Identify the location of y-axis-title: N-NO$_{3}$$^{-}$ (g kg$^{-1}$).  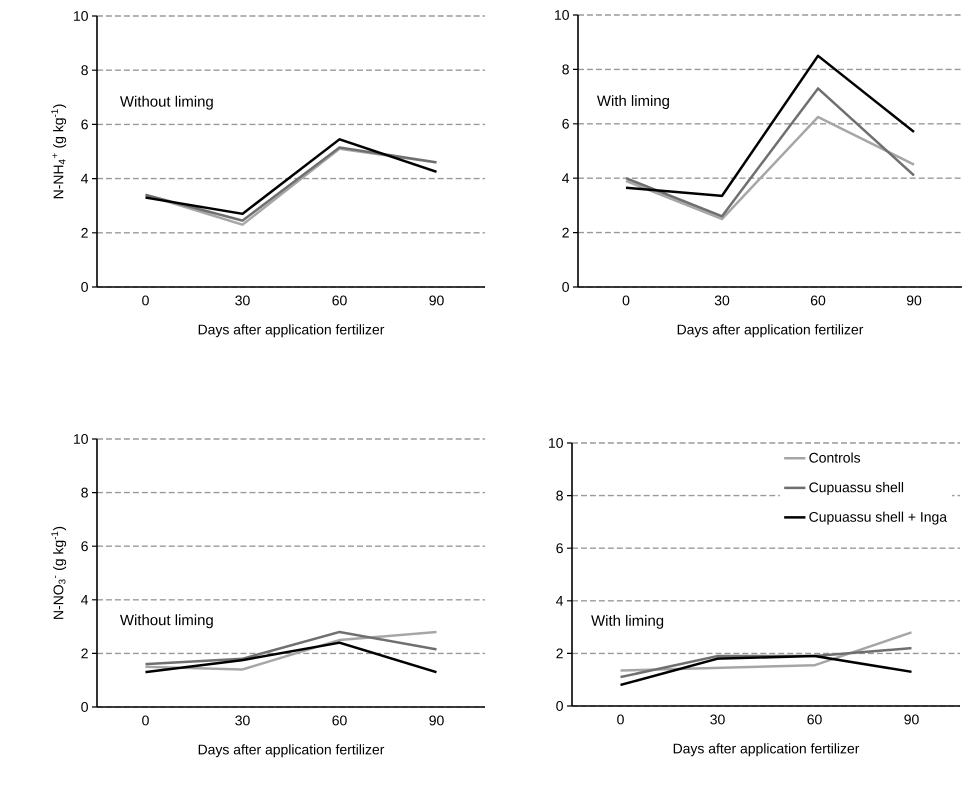
(58, 572).